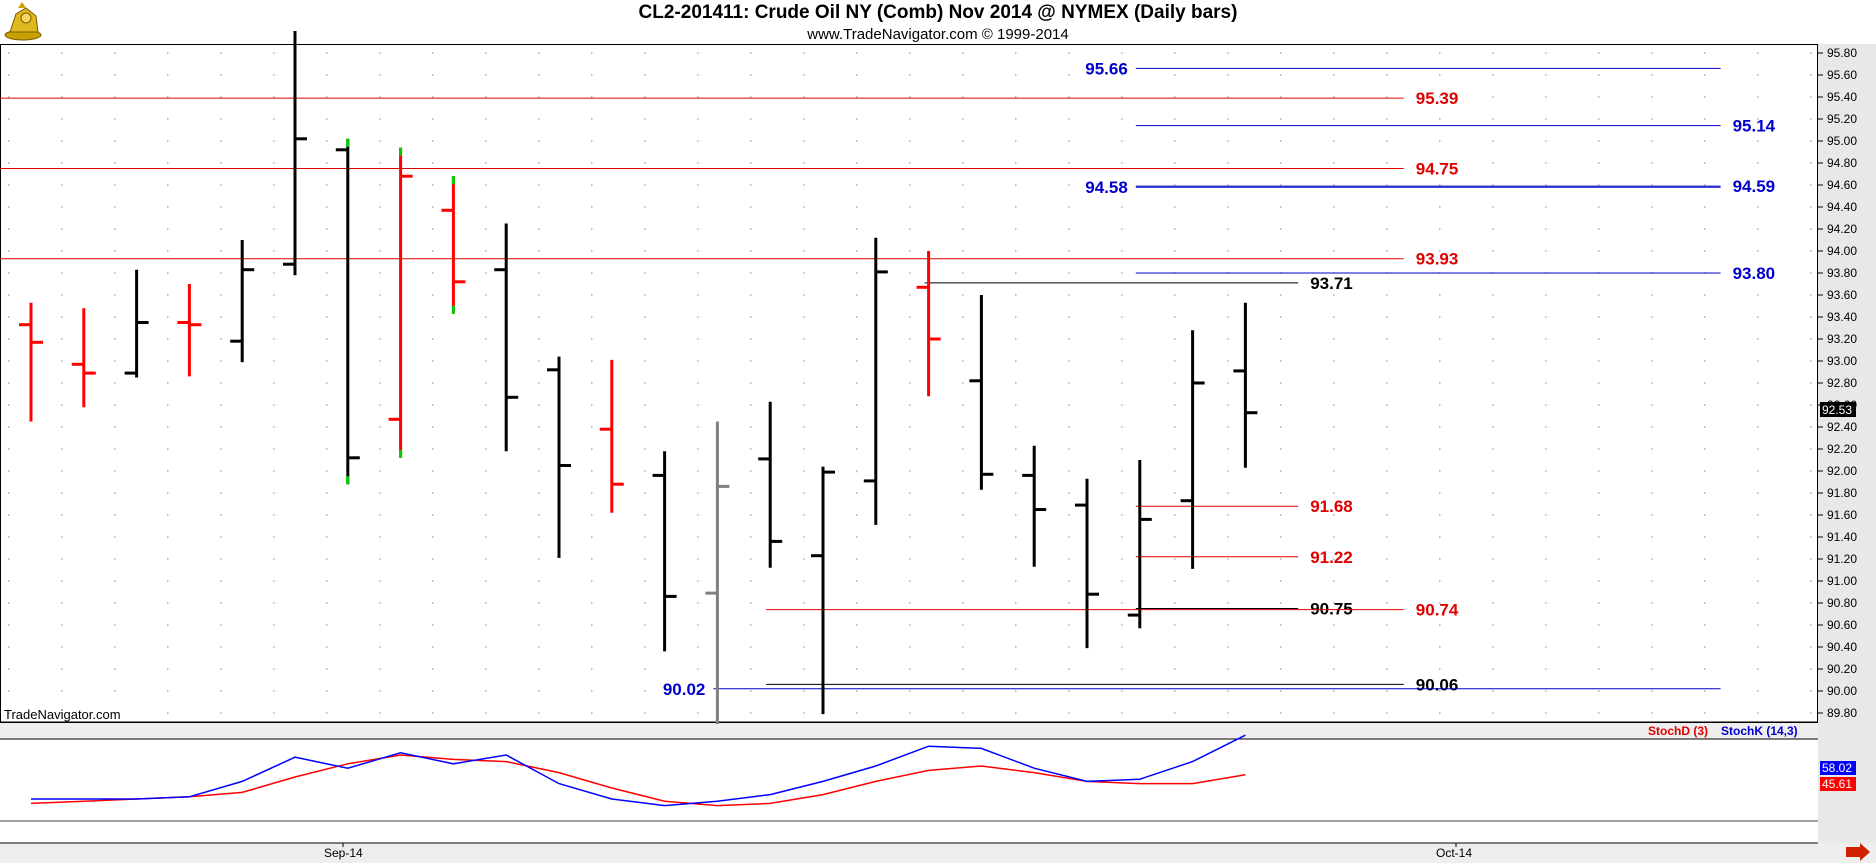 This screenshot has height=863, width=1876. I want to click on level-label: 93.71, so click(1331, 283).